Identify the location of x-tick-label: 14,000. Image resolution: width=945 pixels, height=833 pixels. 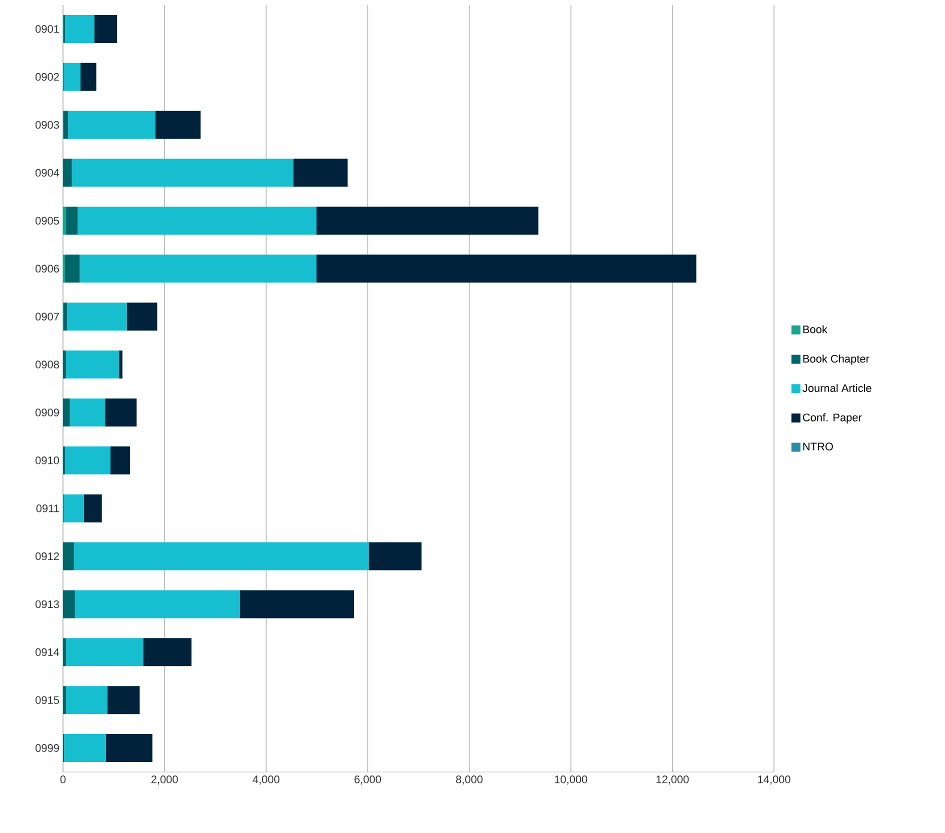
(774, 780).